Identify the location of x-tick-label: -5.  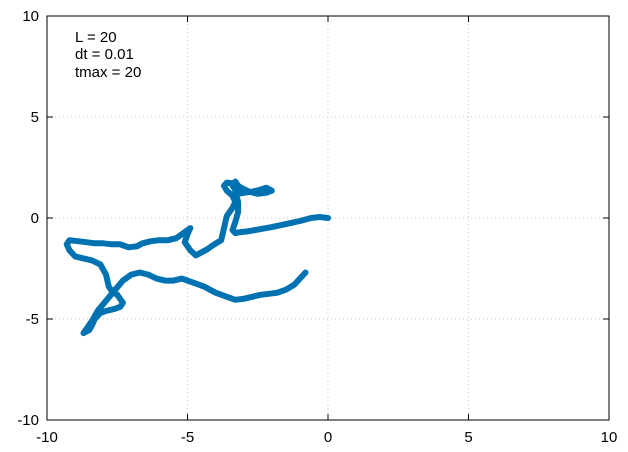
(187, 437).